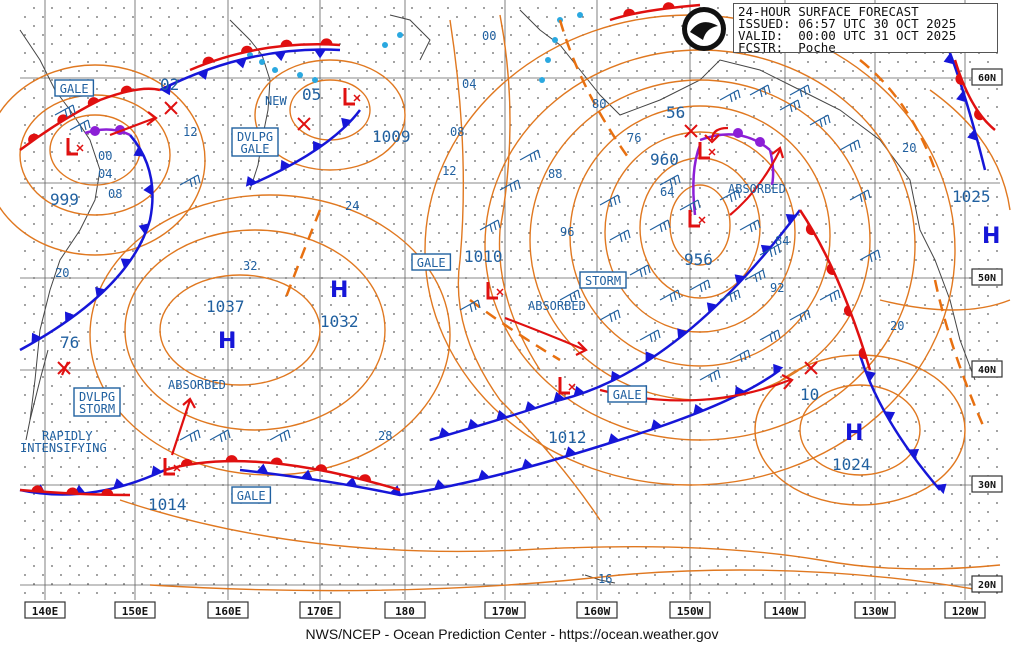 This screenshot has height=652, width=1024. I want to click on svg-text: 20N, so click(987, 585).